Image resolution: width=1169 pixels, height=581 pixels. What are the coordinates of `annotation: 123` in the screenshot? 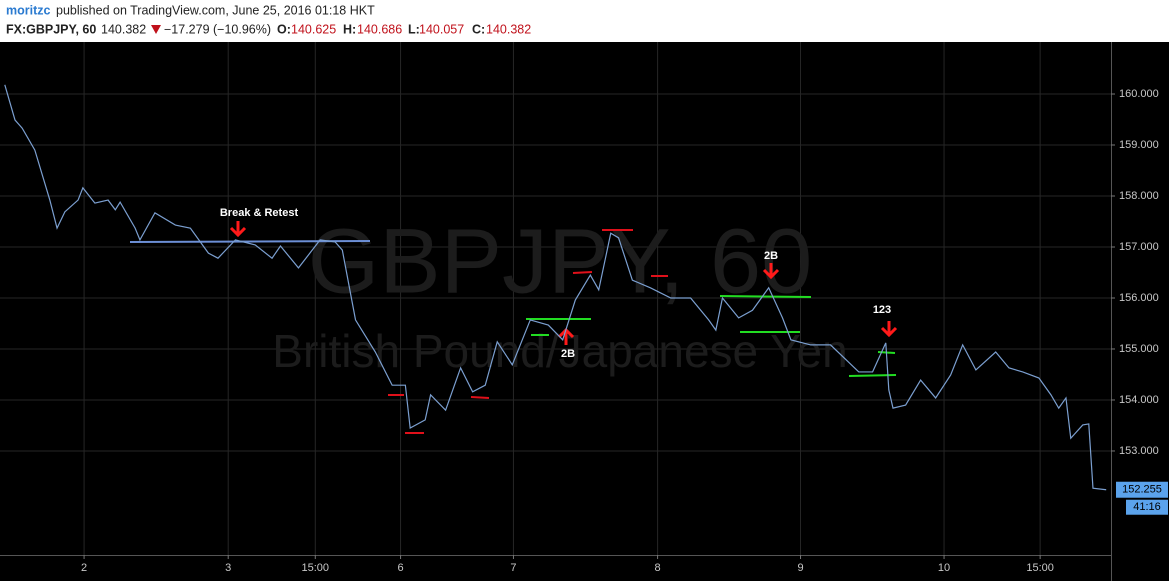 It's located at (882, 310).